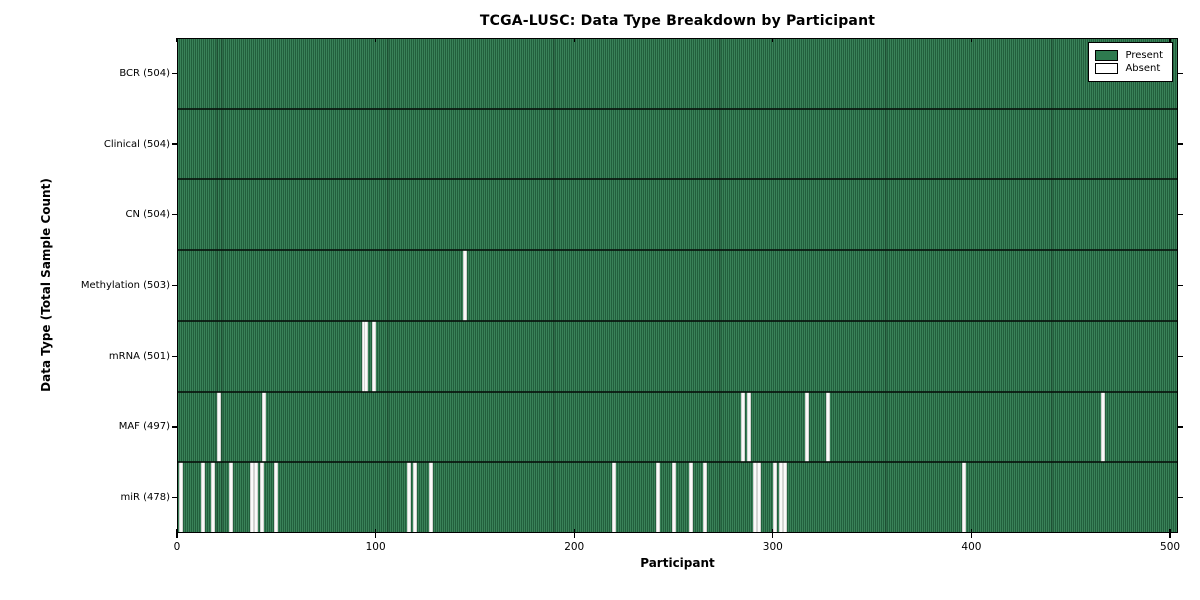  I want to click on y-tick-label-maf: MAF (497), so click(144, 427).